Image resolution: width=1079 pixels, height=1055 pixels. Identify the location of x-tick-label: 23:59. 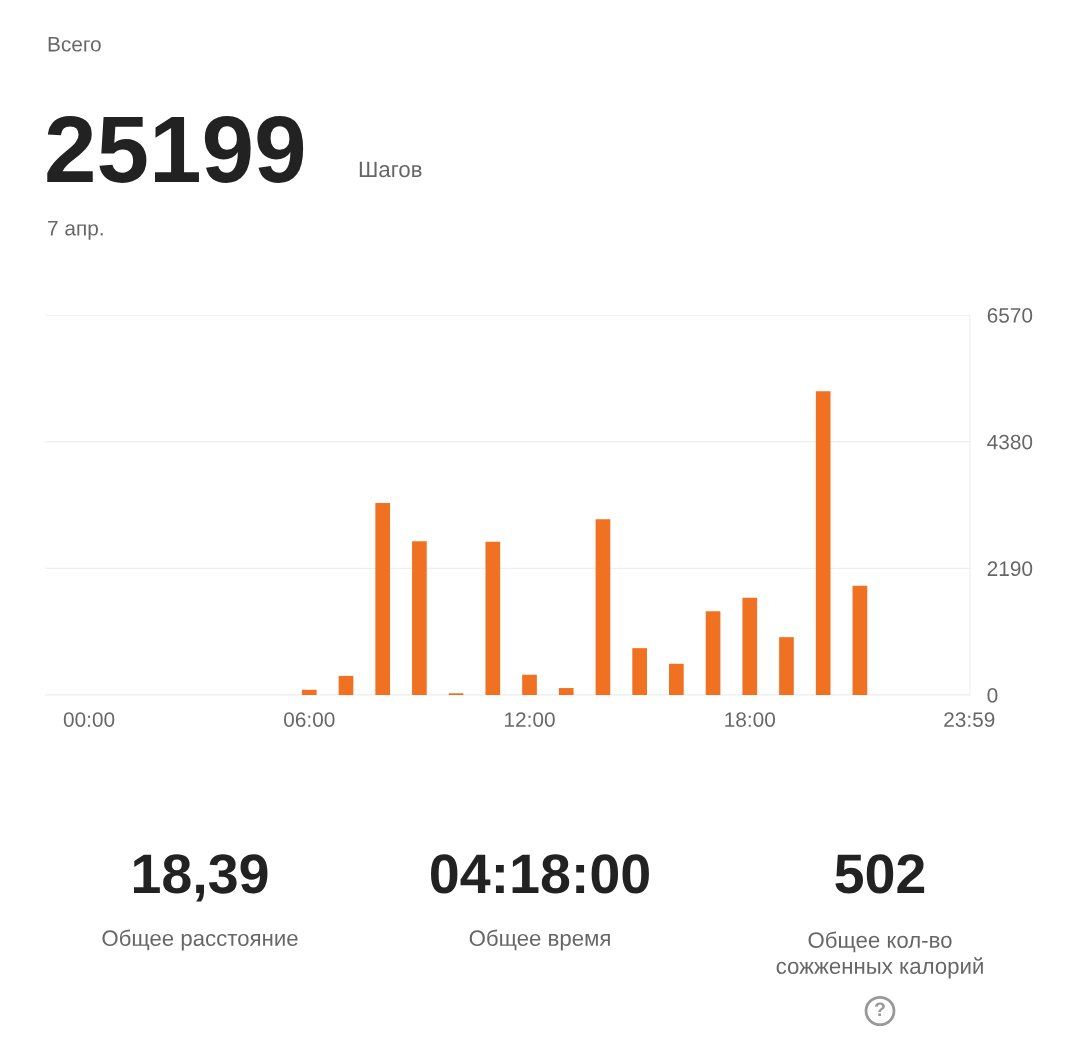
(969, 719).